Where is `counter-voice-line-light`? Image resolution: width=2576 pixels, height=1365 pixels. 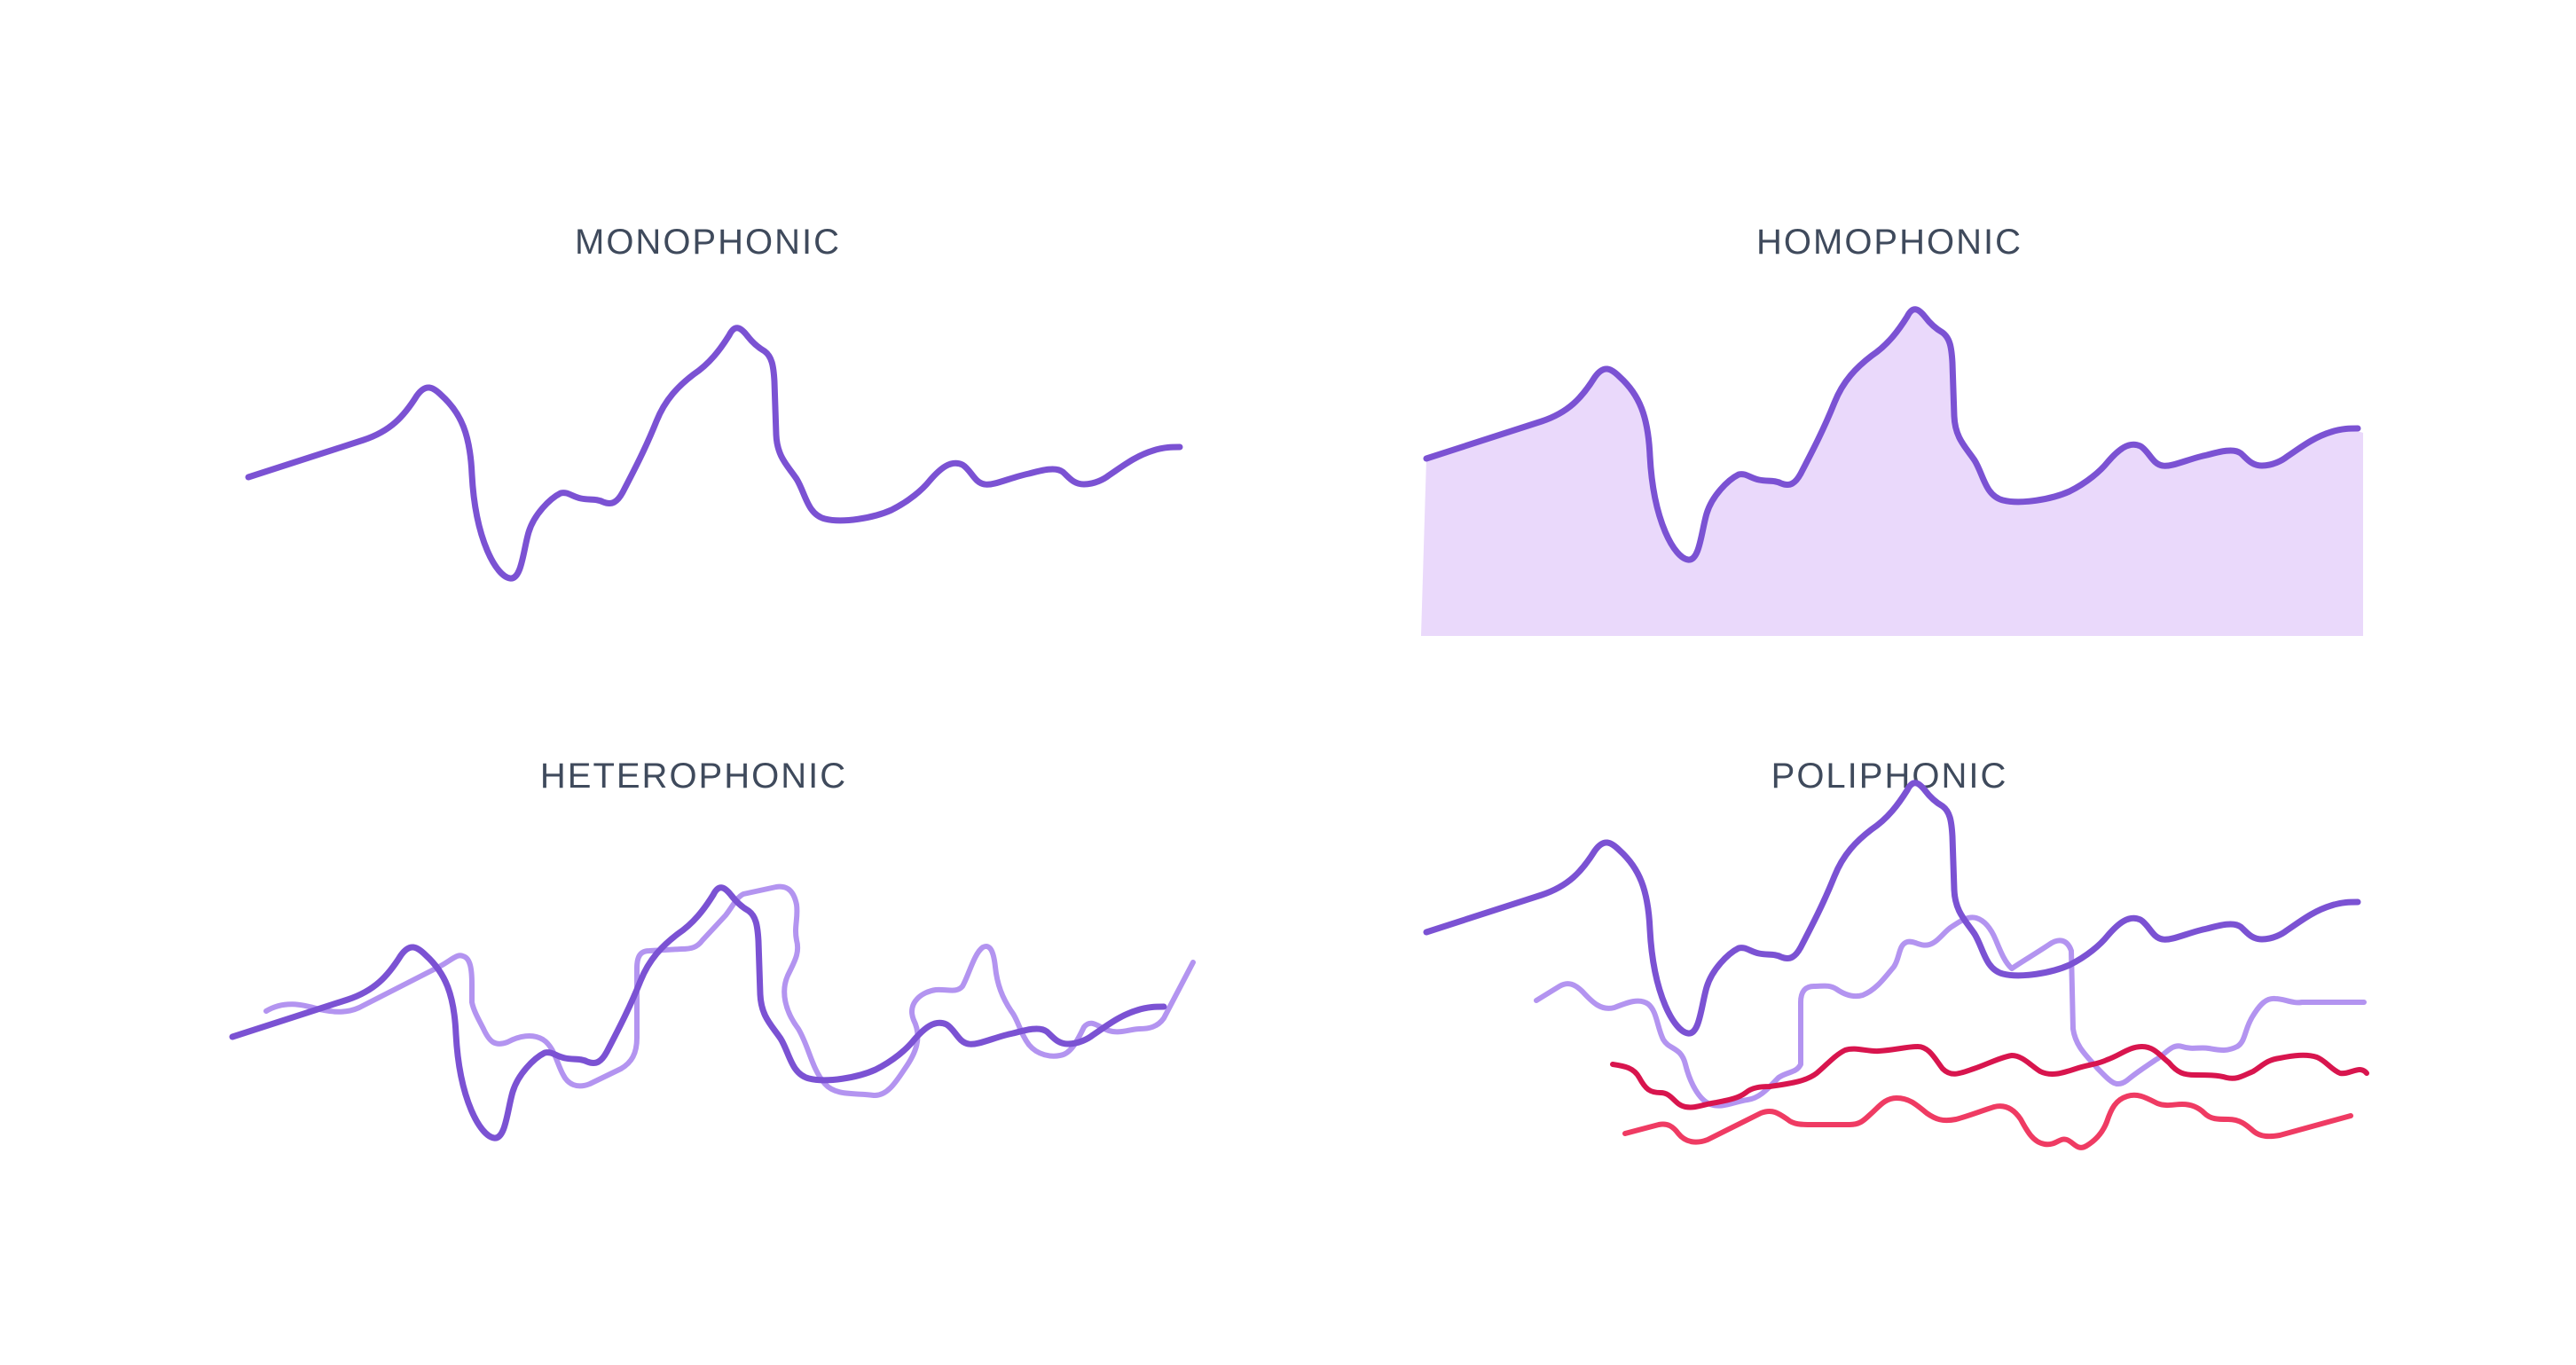
counter-voice-line-light is located at coordinates (1950, 1011).